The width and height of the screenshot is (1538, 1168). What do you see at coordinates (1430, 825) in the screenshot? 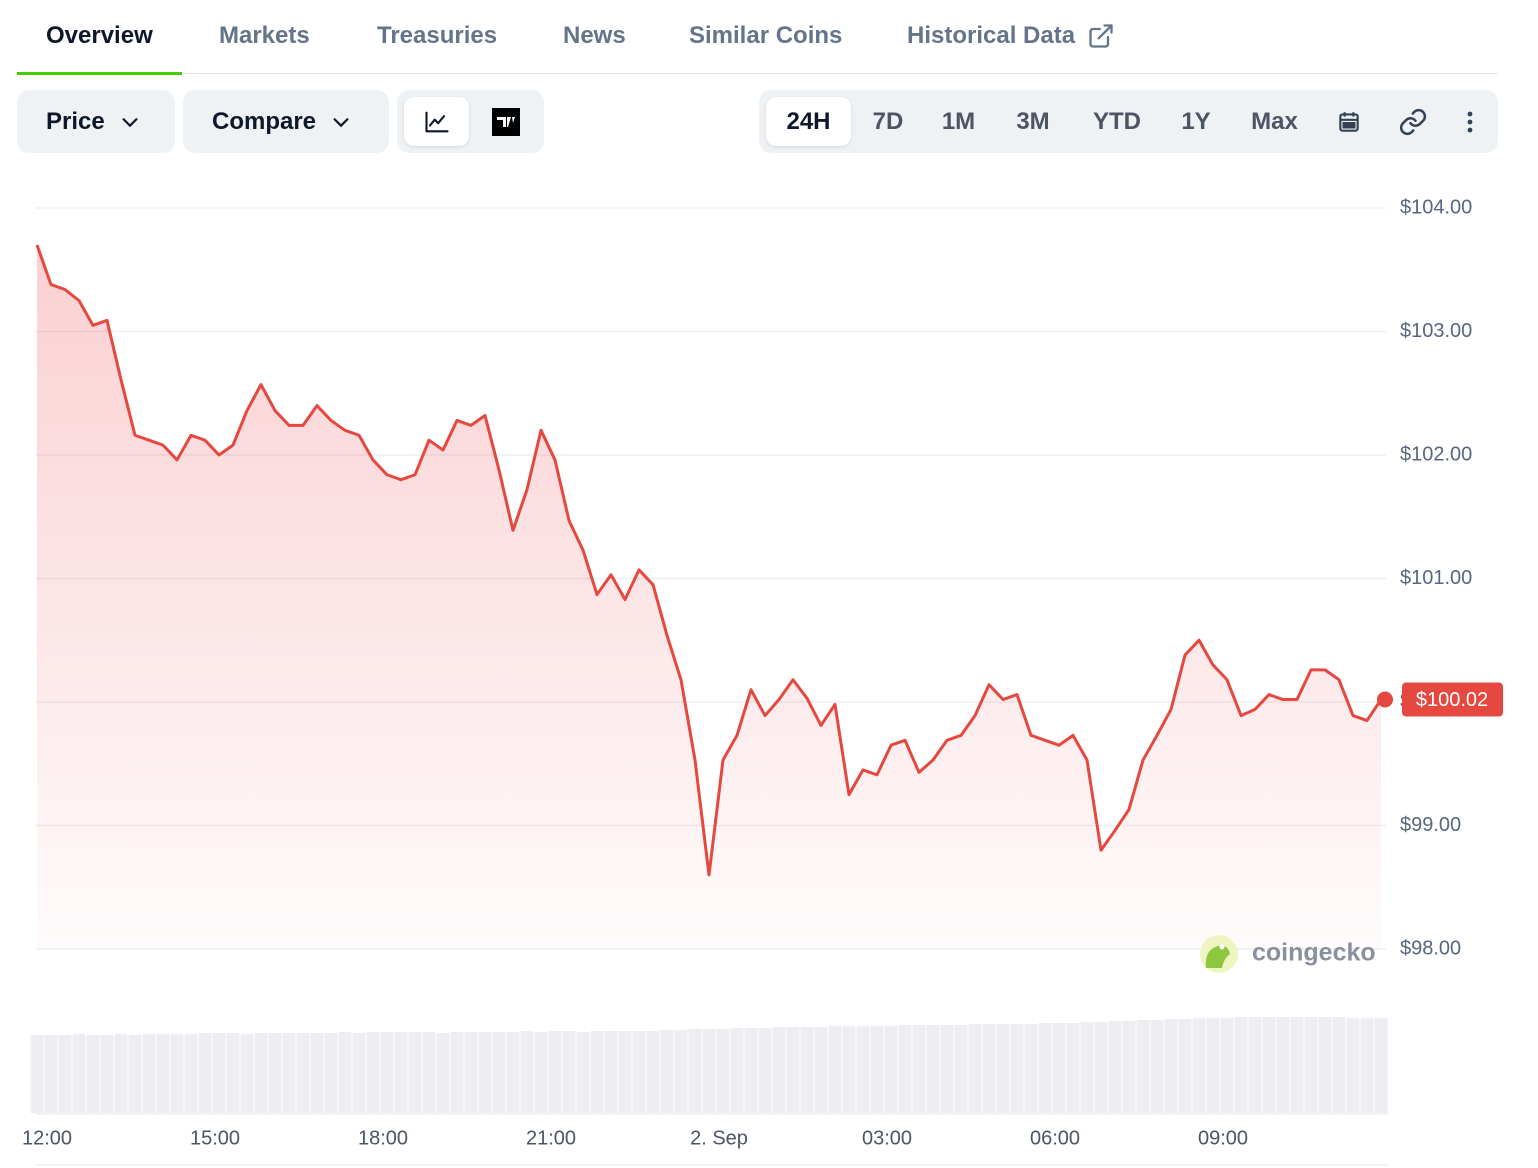
I see `y-tick-label: $99.00` at bounding box center [1430, 825].